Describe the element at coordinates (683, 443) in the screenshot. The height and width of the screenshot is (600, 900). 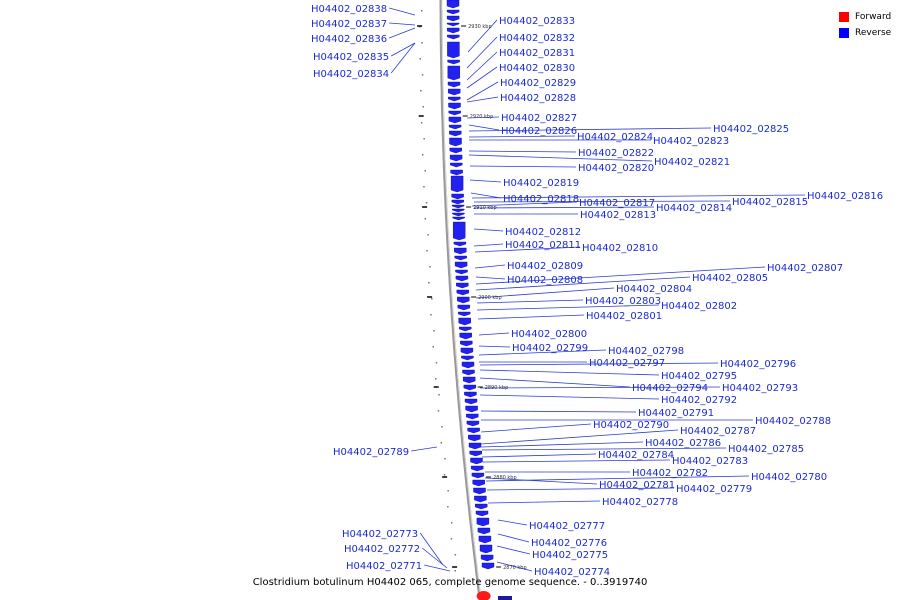
I see `gene-label: H04402_02786` at that location.